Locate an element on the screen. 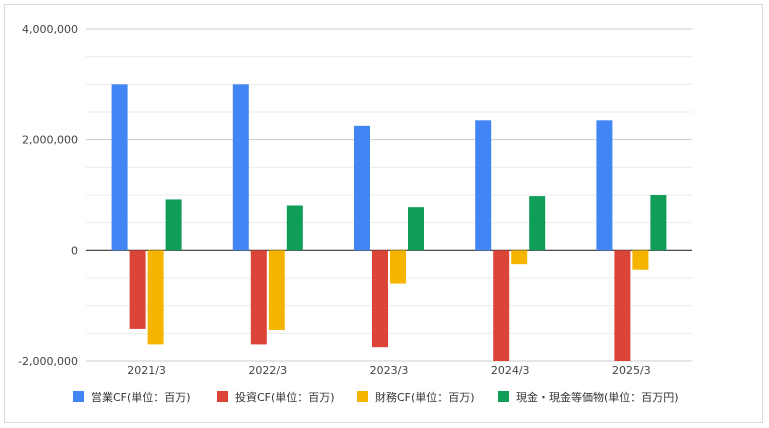 The width and height of the screenshot is (769, 428). legend-label: 営業CF(単位：百万) is located at coordinates (141, 397).